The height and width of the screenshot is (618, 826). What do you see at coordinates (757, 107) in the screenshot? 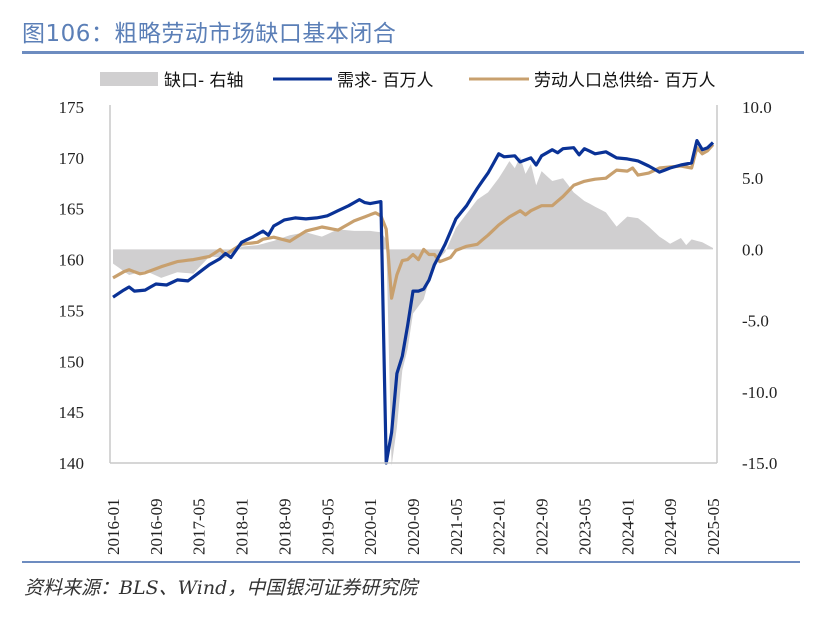
I see `right-tick-label: 10.0` at bounding box center [757, 107].